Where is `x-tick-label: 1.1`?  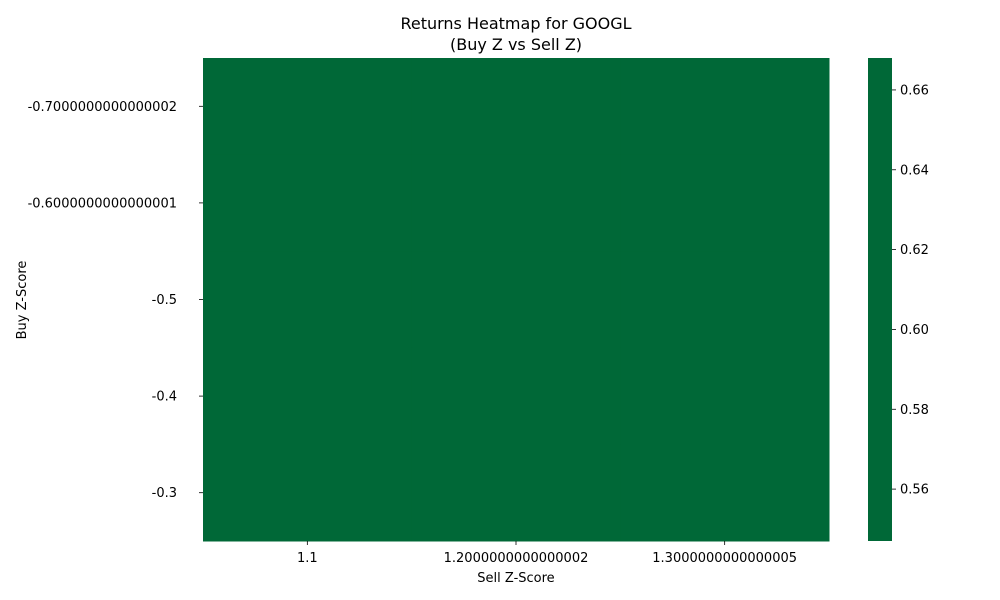
x-tick-label: 1.1 is located at coordinates (307, 558).